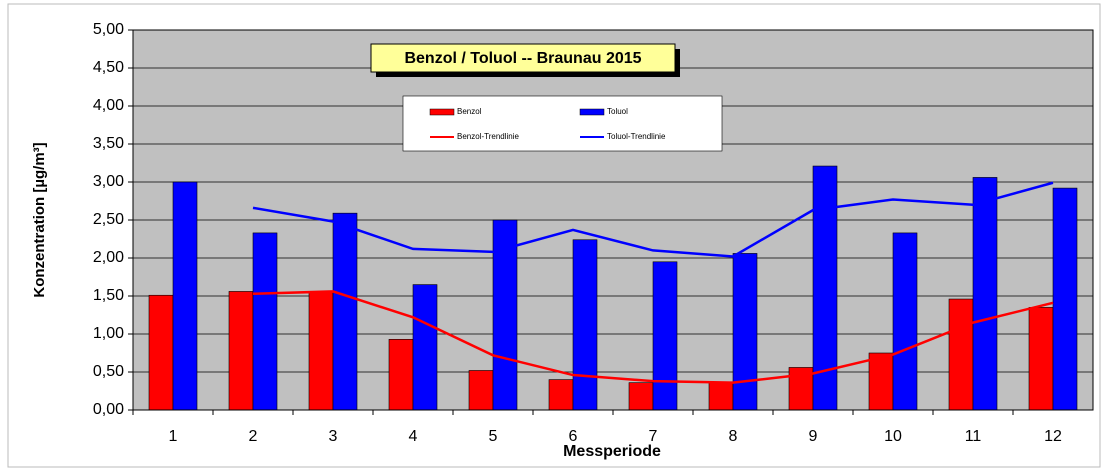  I want to click on chart-title: Benzol / Toluol -- Braunau 2015, so click(522, 58).